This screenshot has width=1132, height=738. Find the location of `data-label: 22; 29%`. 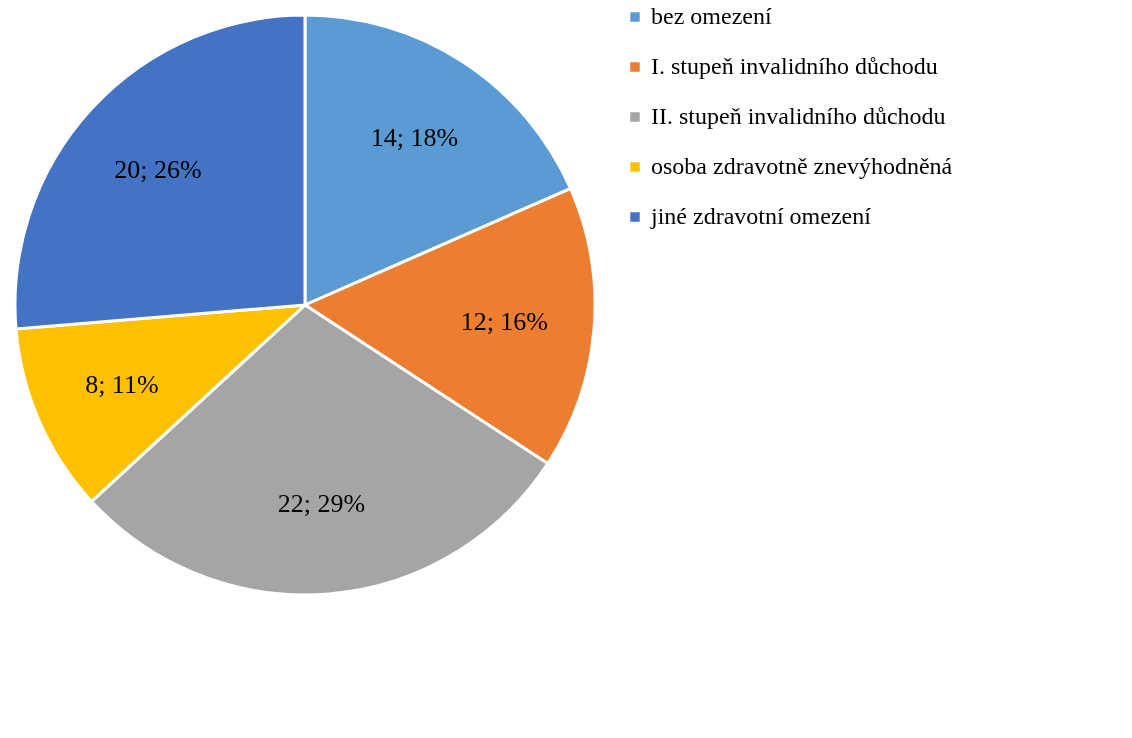

data-label: 22; 29% is located at coordinates (321, 504).